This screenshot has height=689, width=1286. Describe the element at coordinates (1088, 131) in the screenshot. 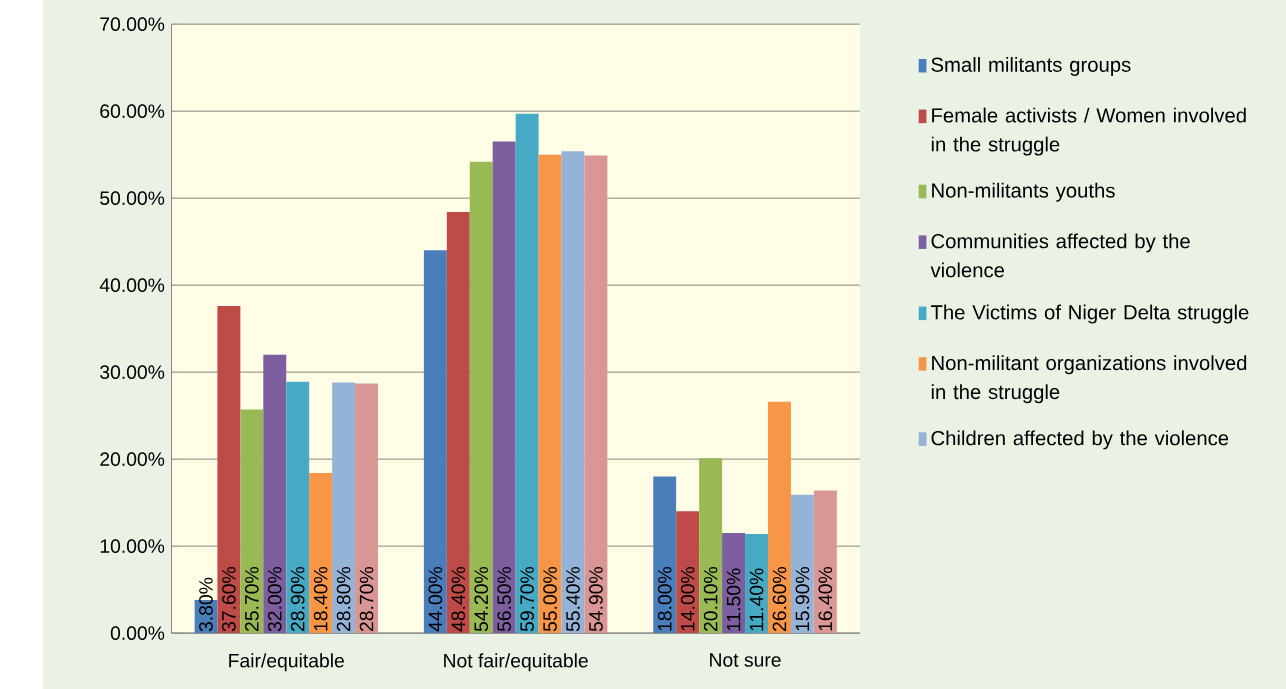

I see `legend-label: Female activists / Women involved in the struggle` at that location.